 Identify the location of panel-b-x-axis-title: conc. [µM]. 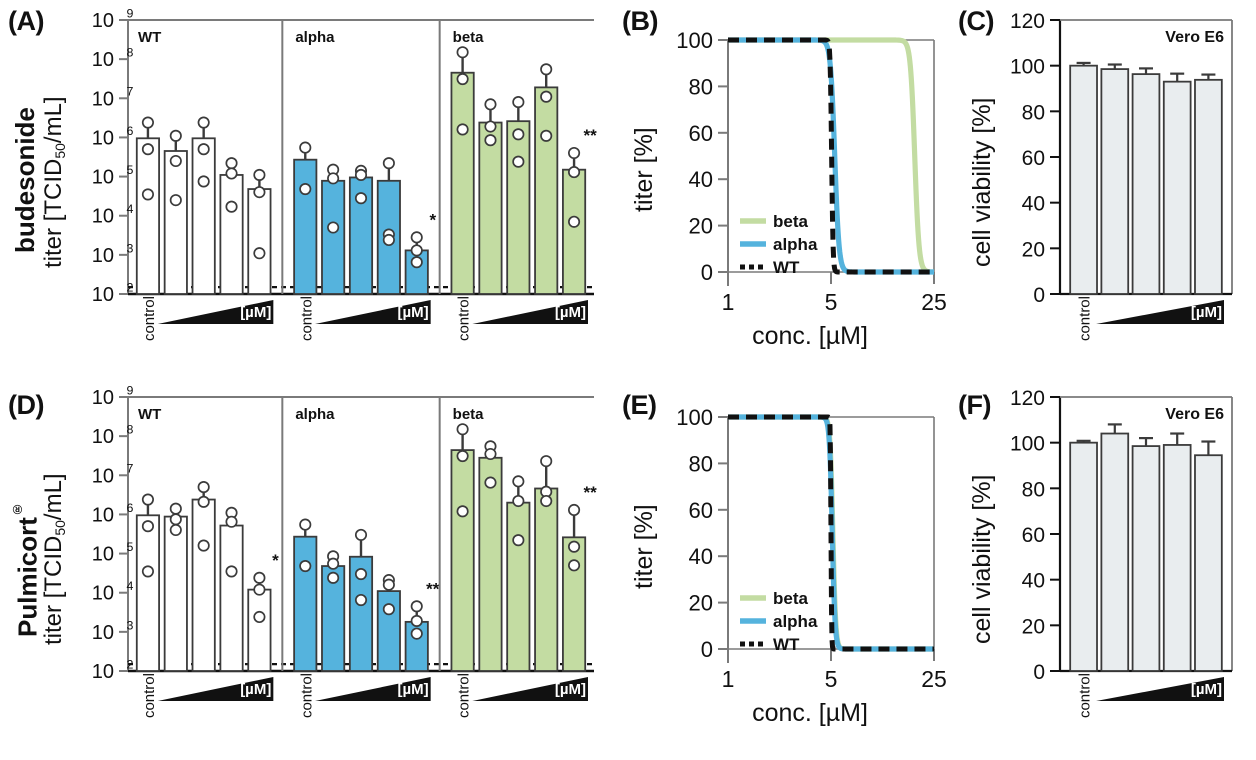
(810, 336).